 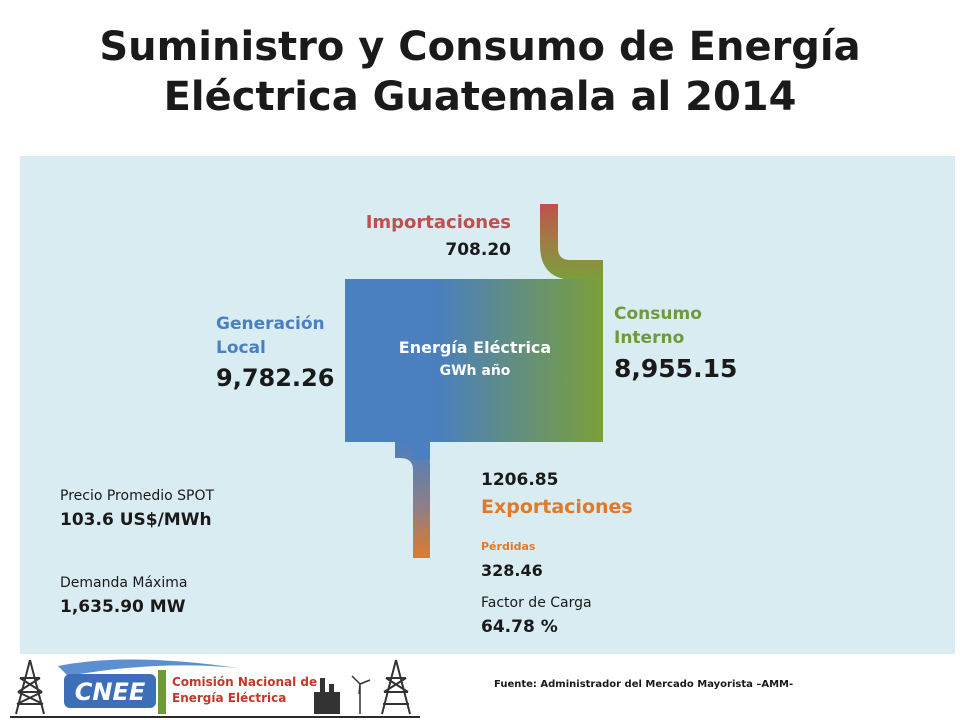 I want to click on imports-flow, so click(x=571, y=242).